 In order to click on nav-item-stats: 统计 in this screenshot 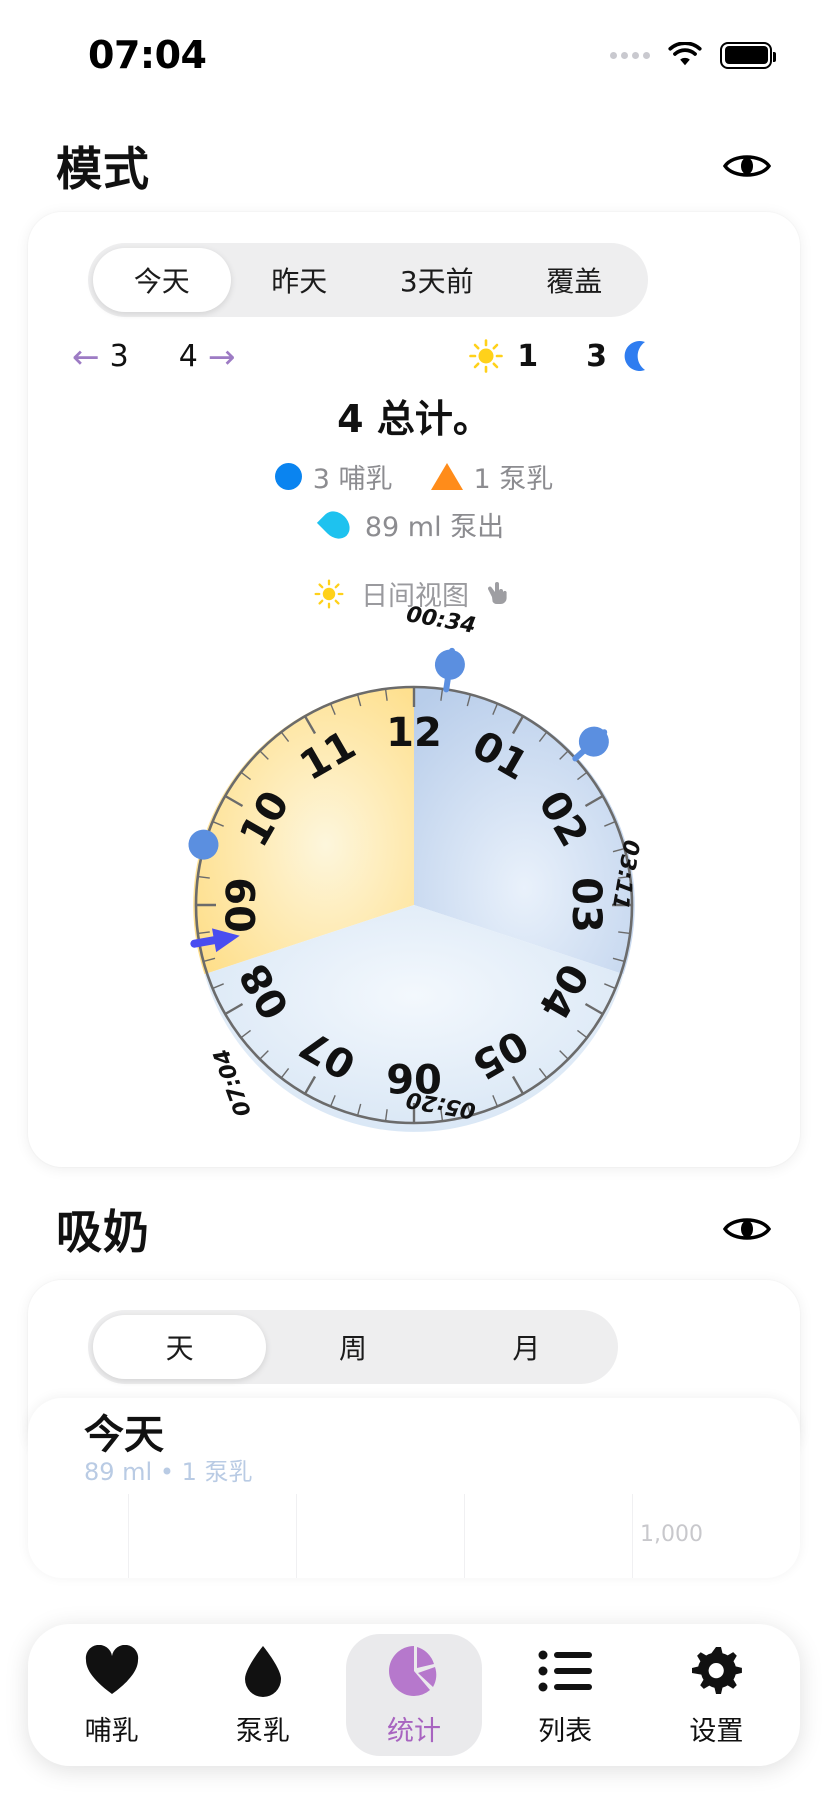, I will do `click(413, 1695)`.